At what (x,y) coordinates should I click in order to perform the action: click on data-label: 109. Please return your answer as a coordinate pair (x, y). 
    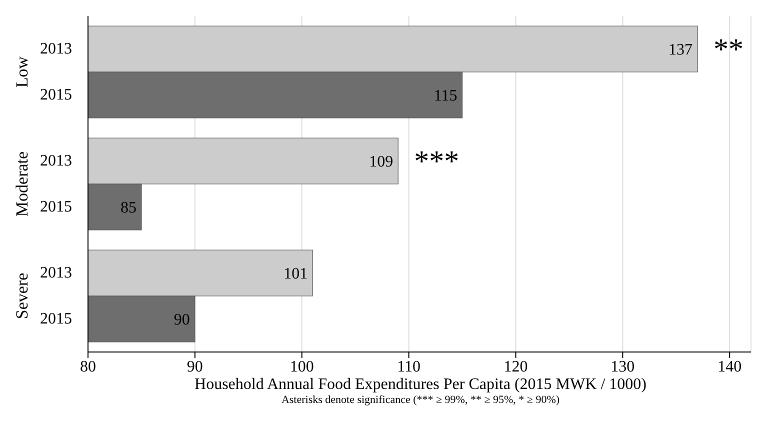
    Looking at the image, I should click on (381, 162).